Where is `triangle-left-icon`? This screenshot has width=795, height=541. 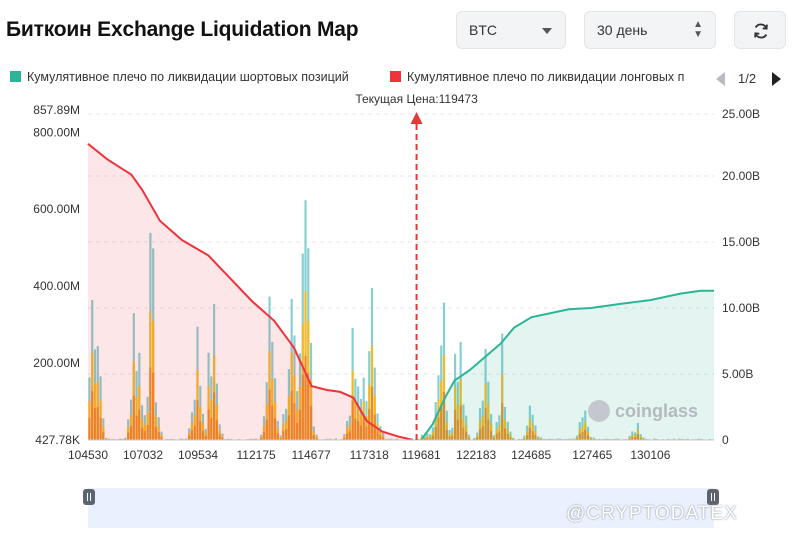 triangle-left-icon is located at coordinates (720, 79).